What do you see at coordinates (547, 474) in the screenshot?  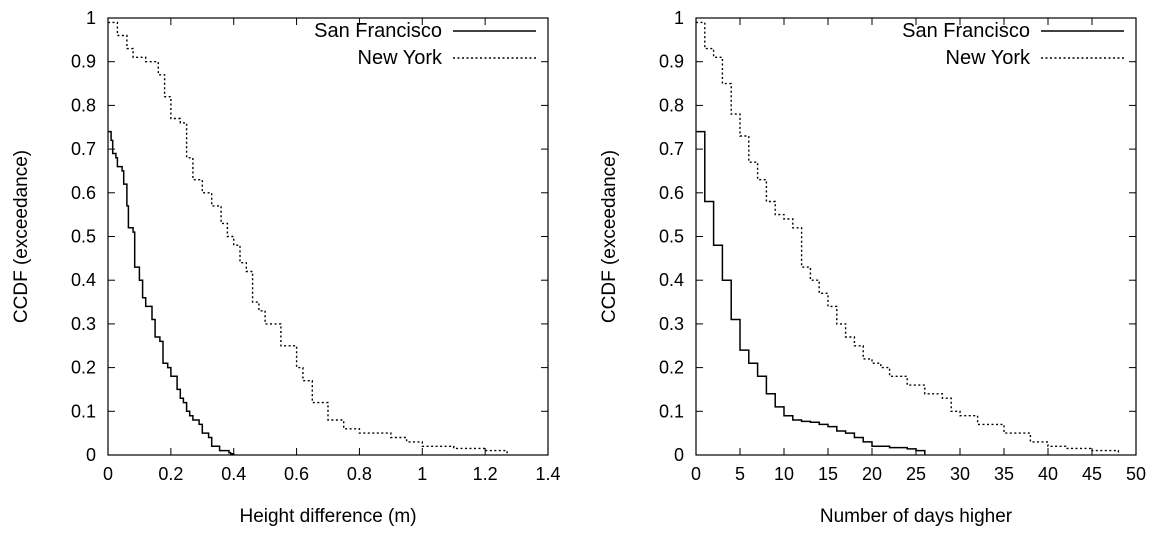 I see `chart1-x-tick-label: 1.4` at bounding box center [547, 474].